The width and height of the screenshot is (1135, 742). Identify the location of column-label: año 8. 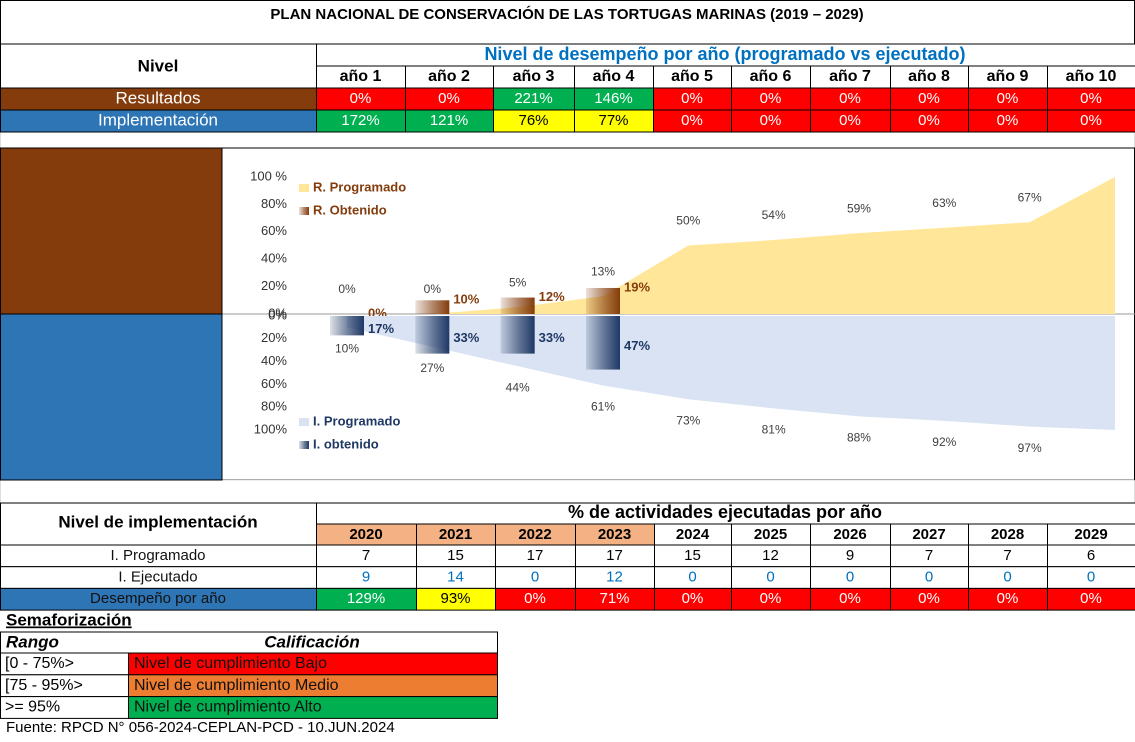
(929, 76).